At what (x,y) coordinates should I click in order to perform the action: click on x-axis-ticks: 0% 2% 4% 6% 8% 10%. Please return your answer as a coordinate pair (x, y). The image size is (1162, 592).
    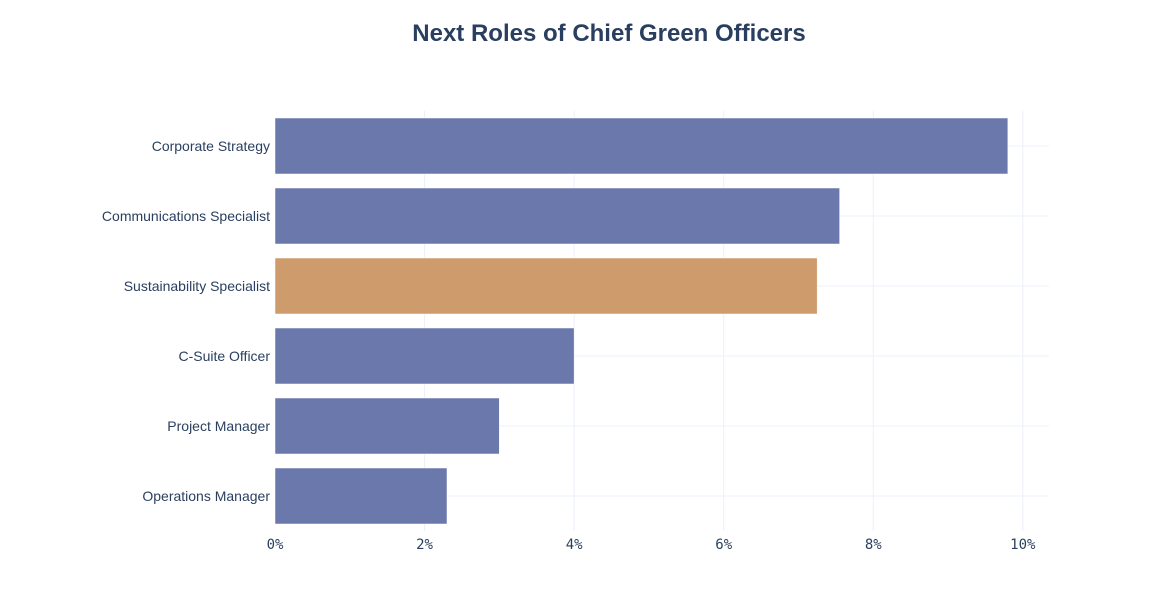
    Looking at the image, I should click on (651, 545).